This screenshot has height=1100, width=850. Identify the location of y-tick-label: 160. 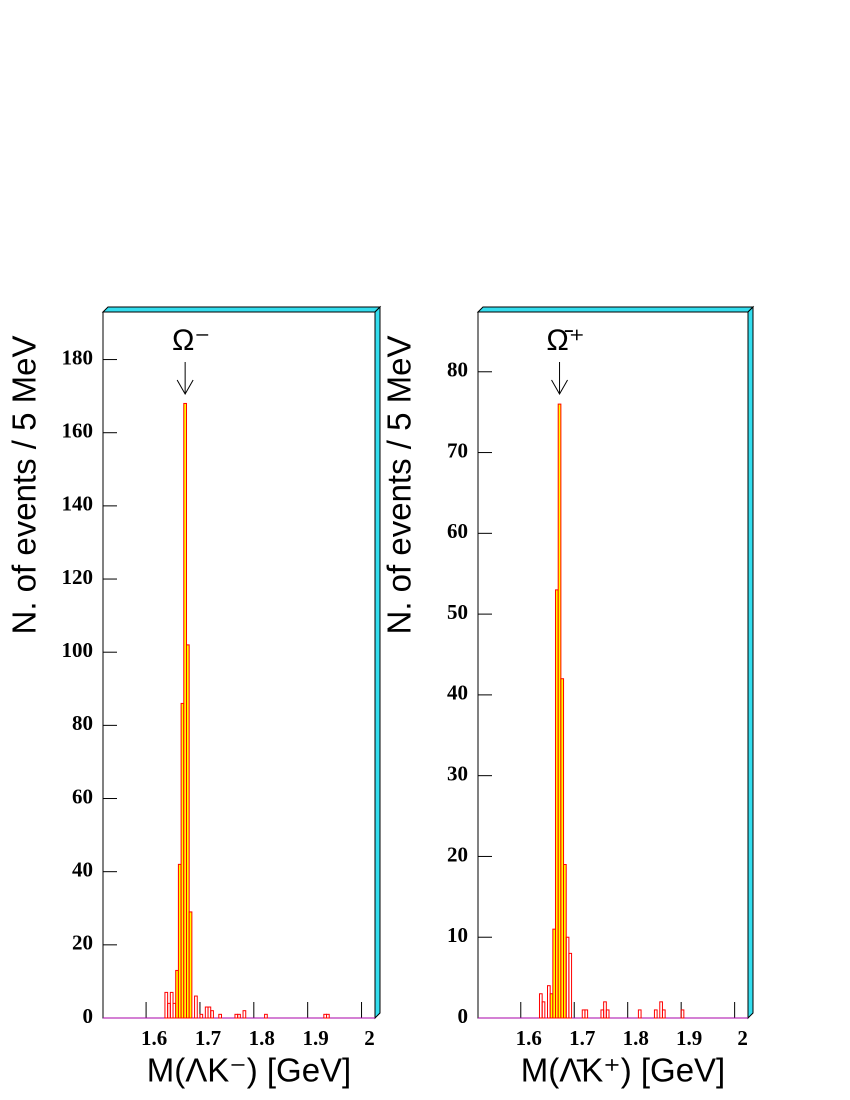
(78, 431).